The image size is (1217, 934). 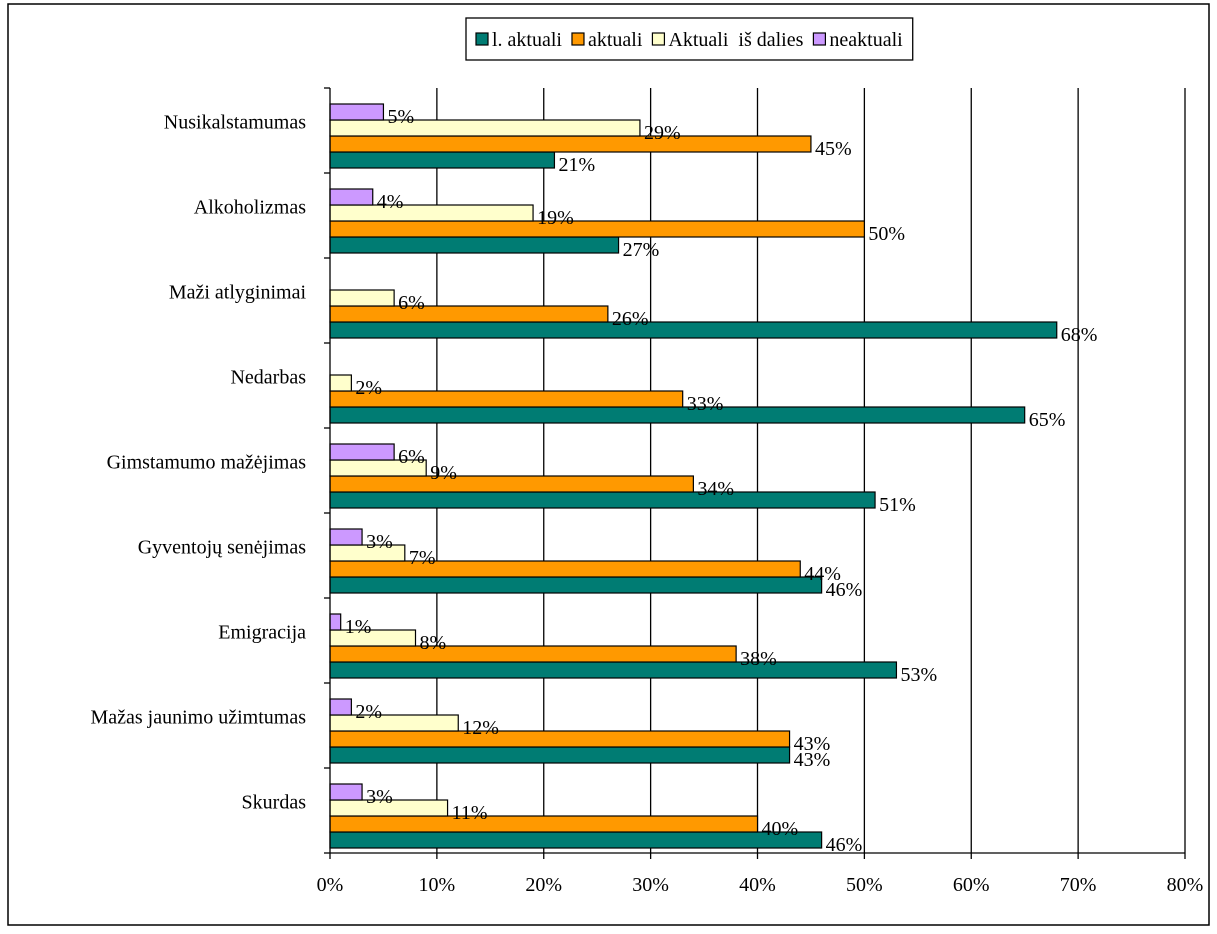 What do you see at coordinates (362, 452) in the screenshot?
I see `bar-neaktuali-gimstamumo-mazejimas` at bounding box center [362, 452].